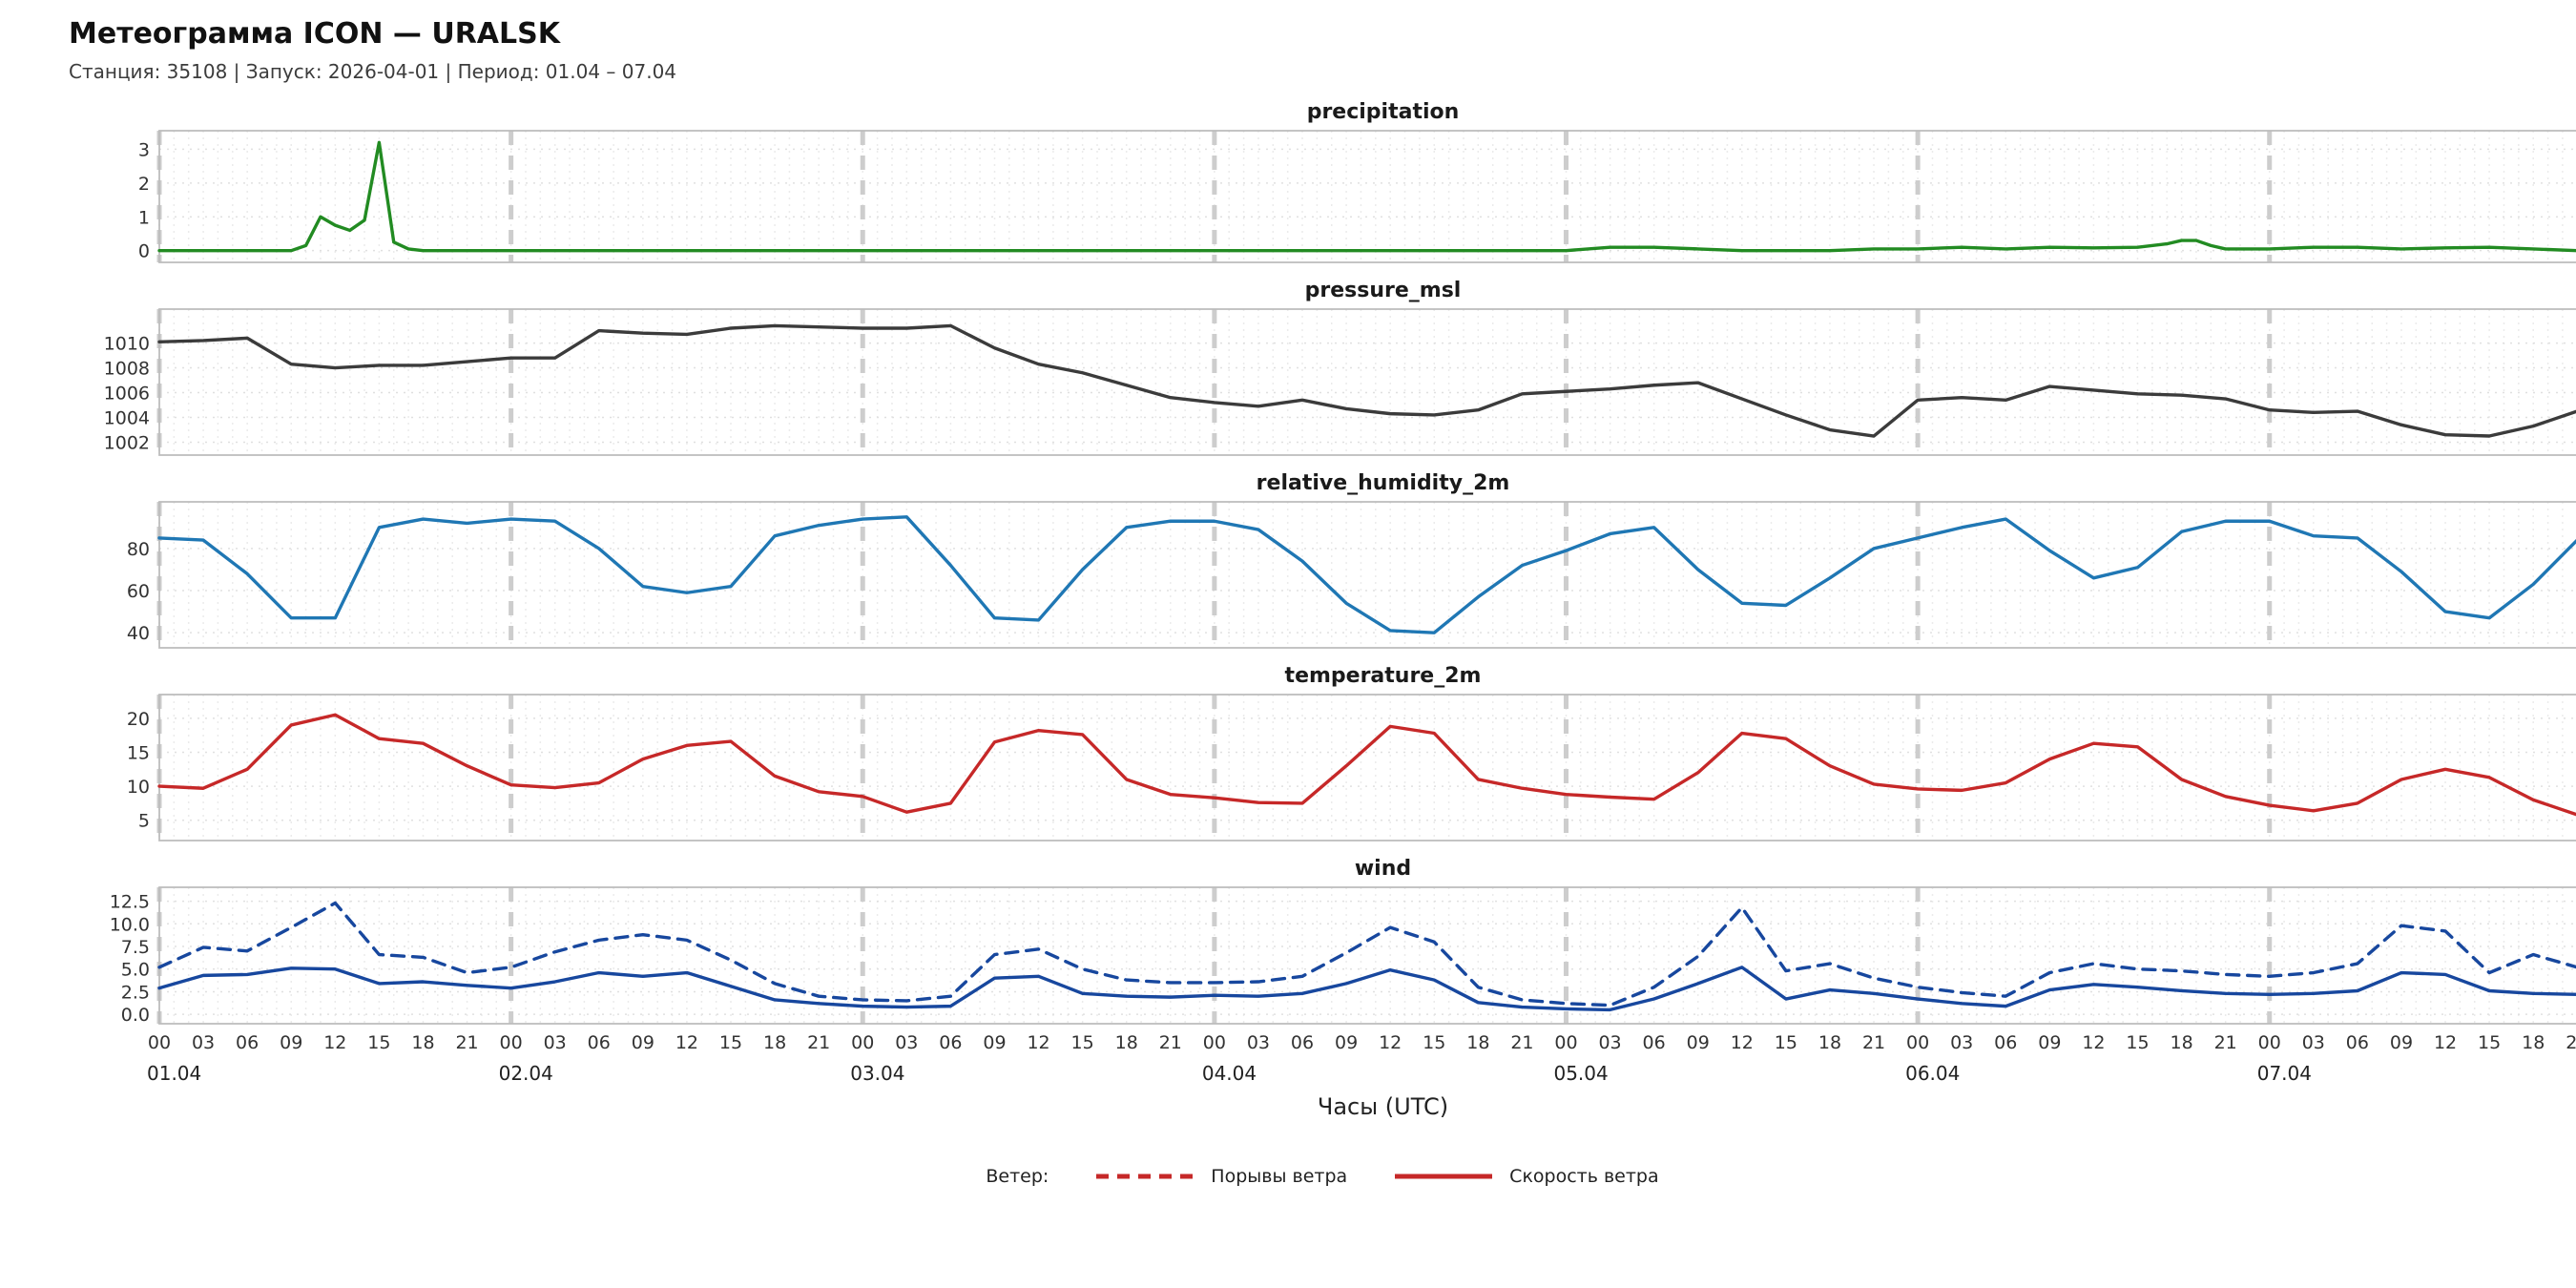 The height and width of the screenshot is (1288, 2576). What do you see at coordinates (1340, 382) in the screenshot?
I see `pressure-msl-chart: 1002 1004 1006 1008 1010` at bounding box center [1340, 382].